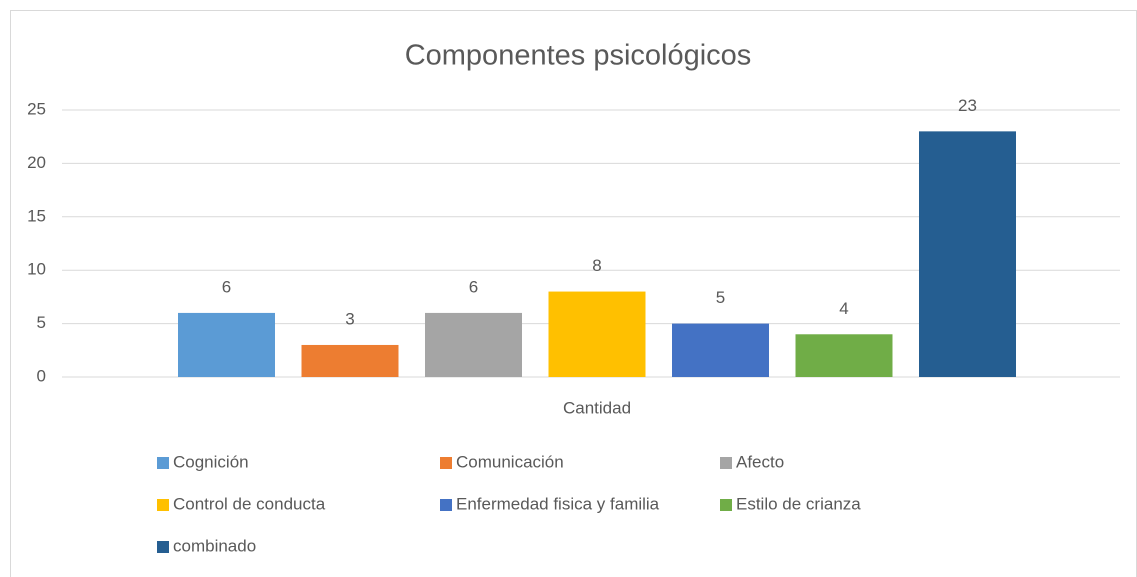  What do you see at coordinates (967, 105) in the screenshot?
I see `data-label: 23` at bounding box center [967, 105].